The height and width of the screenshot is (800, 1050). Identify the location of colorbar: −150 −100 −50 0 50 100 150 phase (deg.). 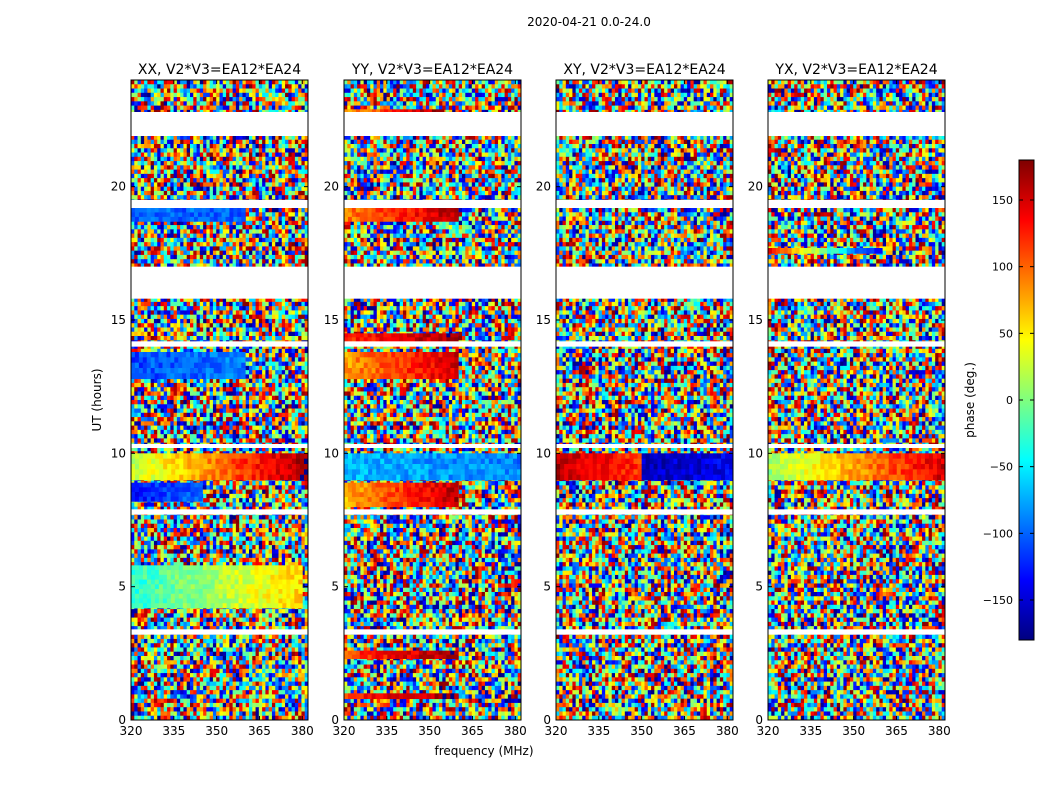
(999, 400).